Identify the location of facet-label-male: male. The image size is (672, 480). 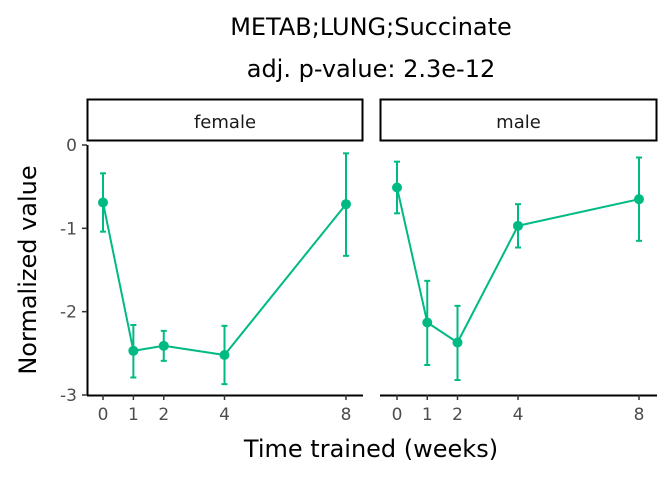
(518, 122).